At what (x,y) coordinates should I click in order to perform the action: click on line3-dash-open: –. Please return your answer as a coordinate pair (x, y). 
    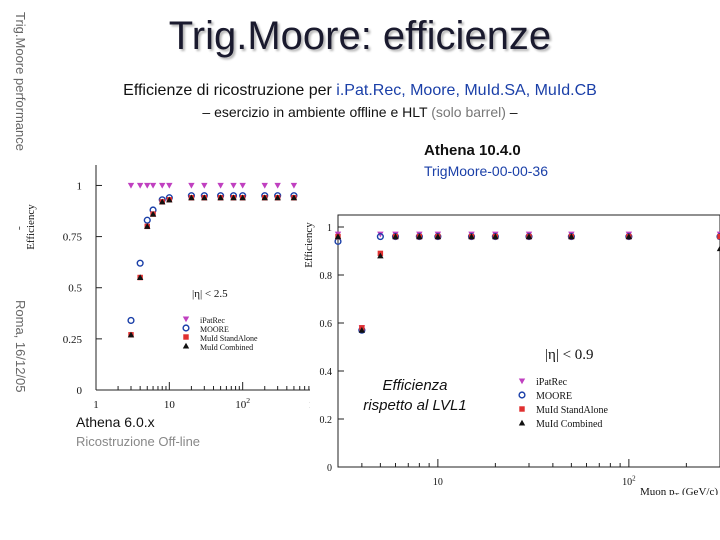
    Looking at the image, I should click on (208, 112).